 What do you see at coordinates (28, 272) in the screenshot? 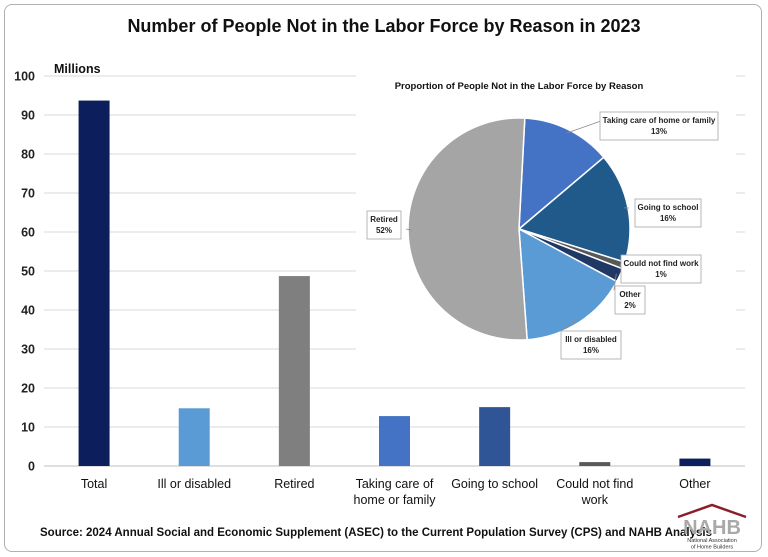
I see `y-tick-label: 50` at bounding box center [28, 272].